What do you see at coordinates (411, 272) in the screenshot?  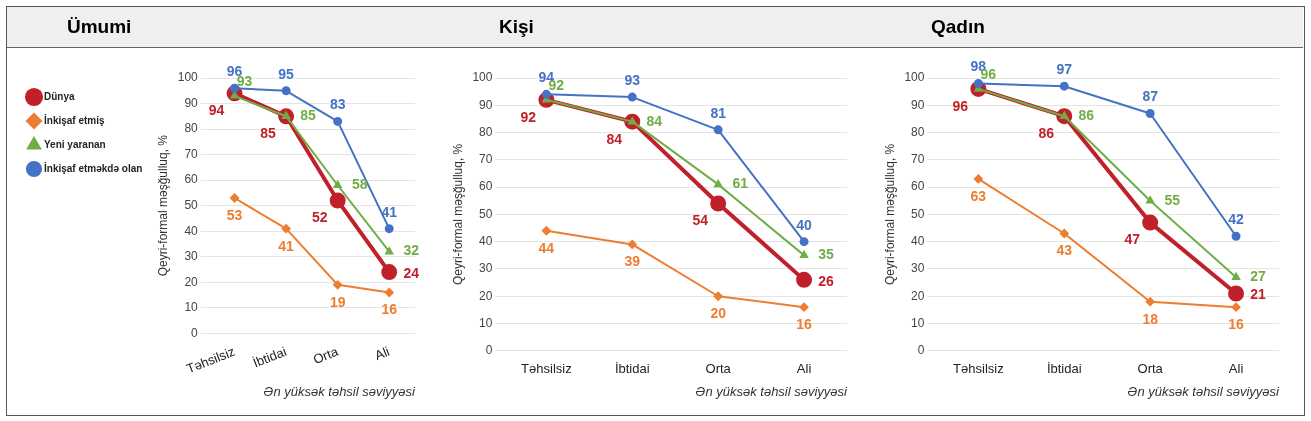 I see `data-label: 24` at bounding box center [411, 272].